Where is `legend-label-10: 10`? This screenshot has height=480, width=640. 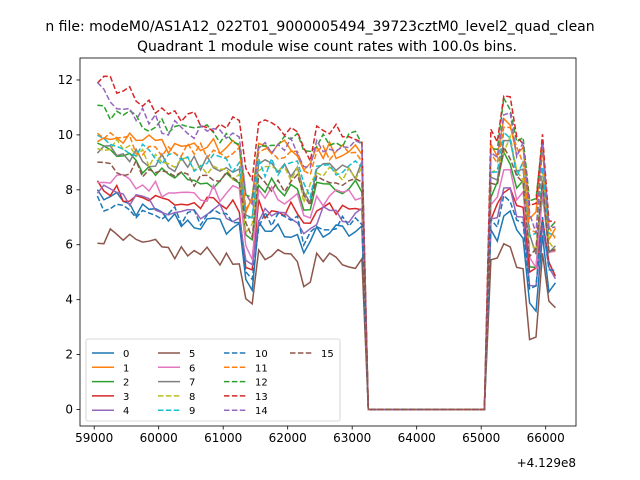 legend-label-10: 10 is located at coordinates (261, 354).